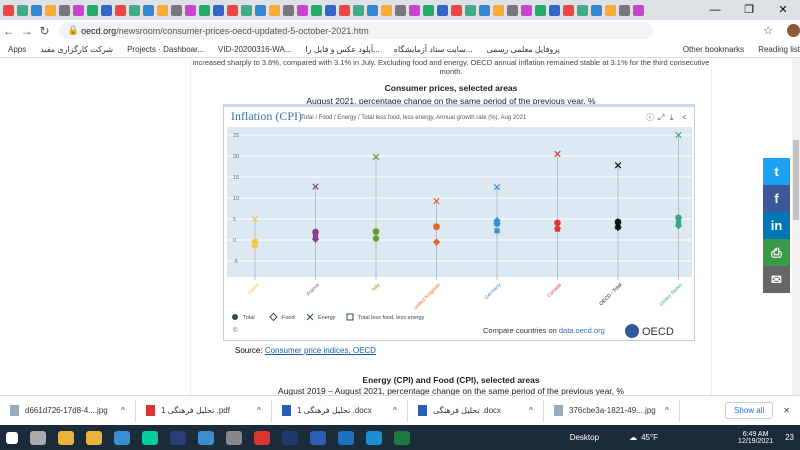 This screenshot has height=450, width=800. Describe the element at coordinates (8, 30) in the screenshot. I see `back-icon: ←` at that location.